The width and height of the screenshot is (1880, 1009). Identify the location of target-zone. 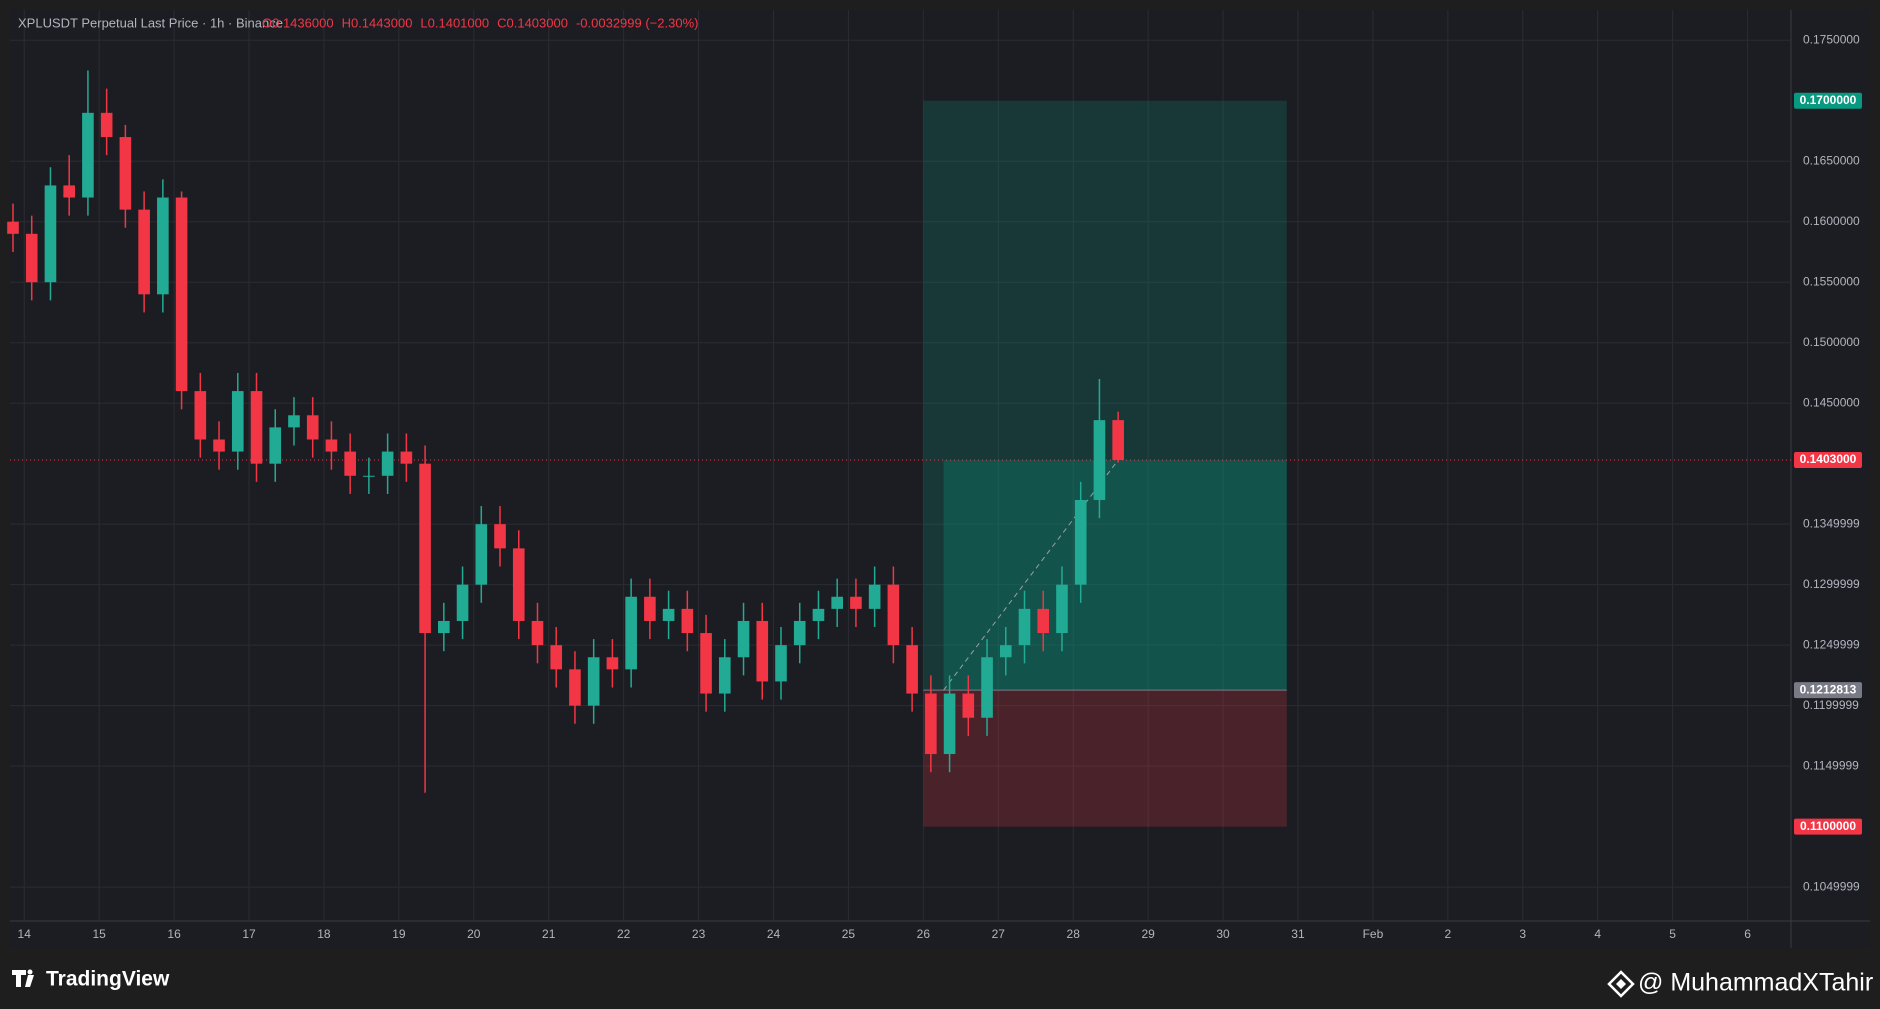
(1105, 395).